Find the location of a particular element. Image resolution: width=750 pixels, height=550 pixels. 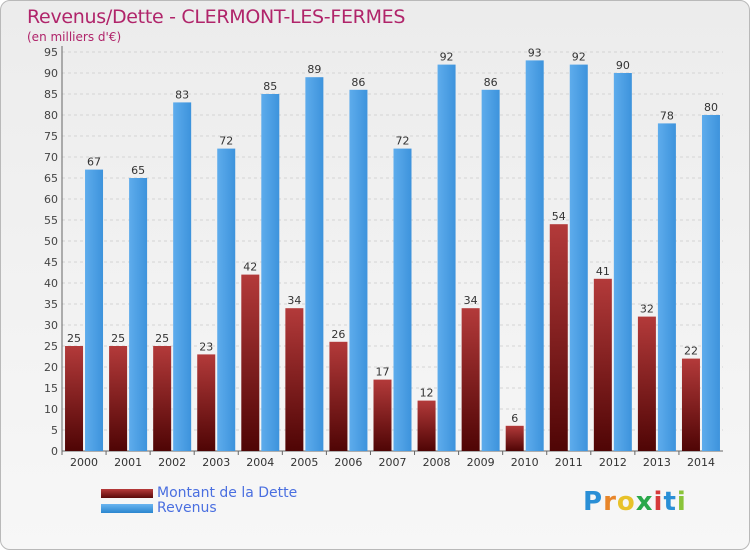

x-tick-label: 2013 is located at coordinates (657, 462).